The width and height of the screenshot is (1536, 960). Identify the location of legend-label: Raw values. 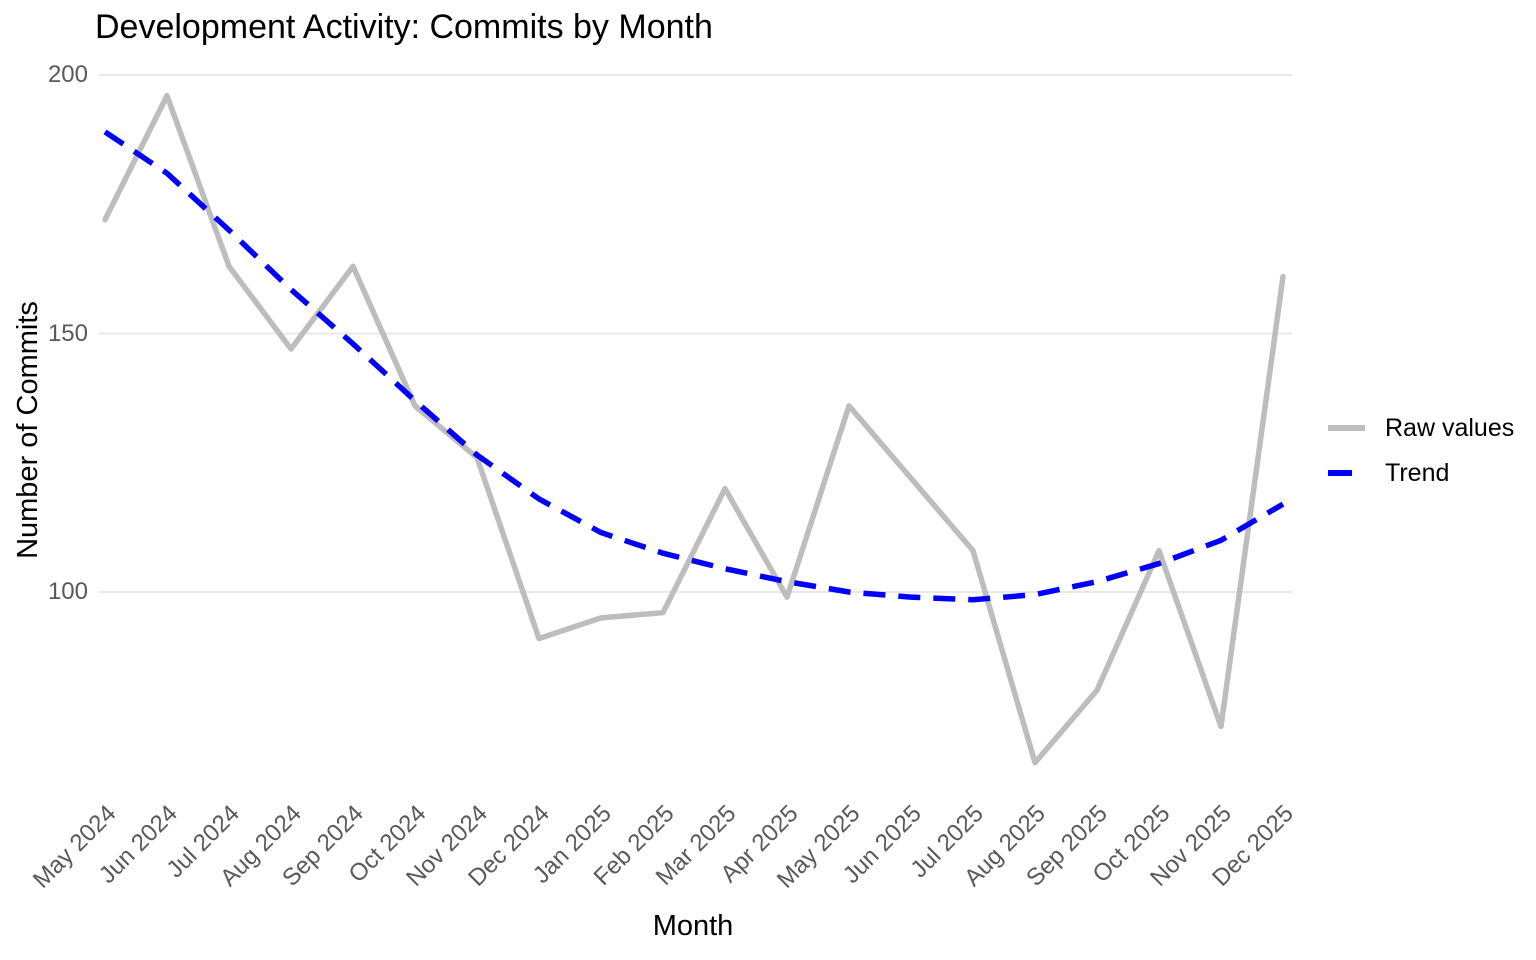
(1450, 427).